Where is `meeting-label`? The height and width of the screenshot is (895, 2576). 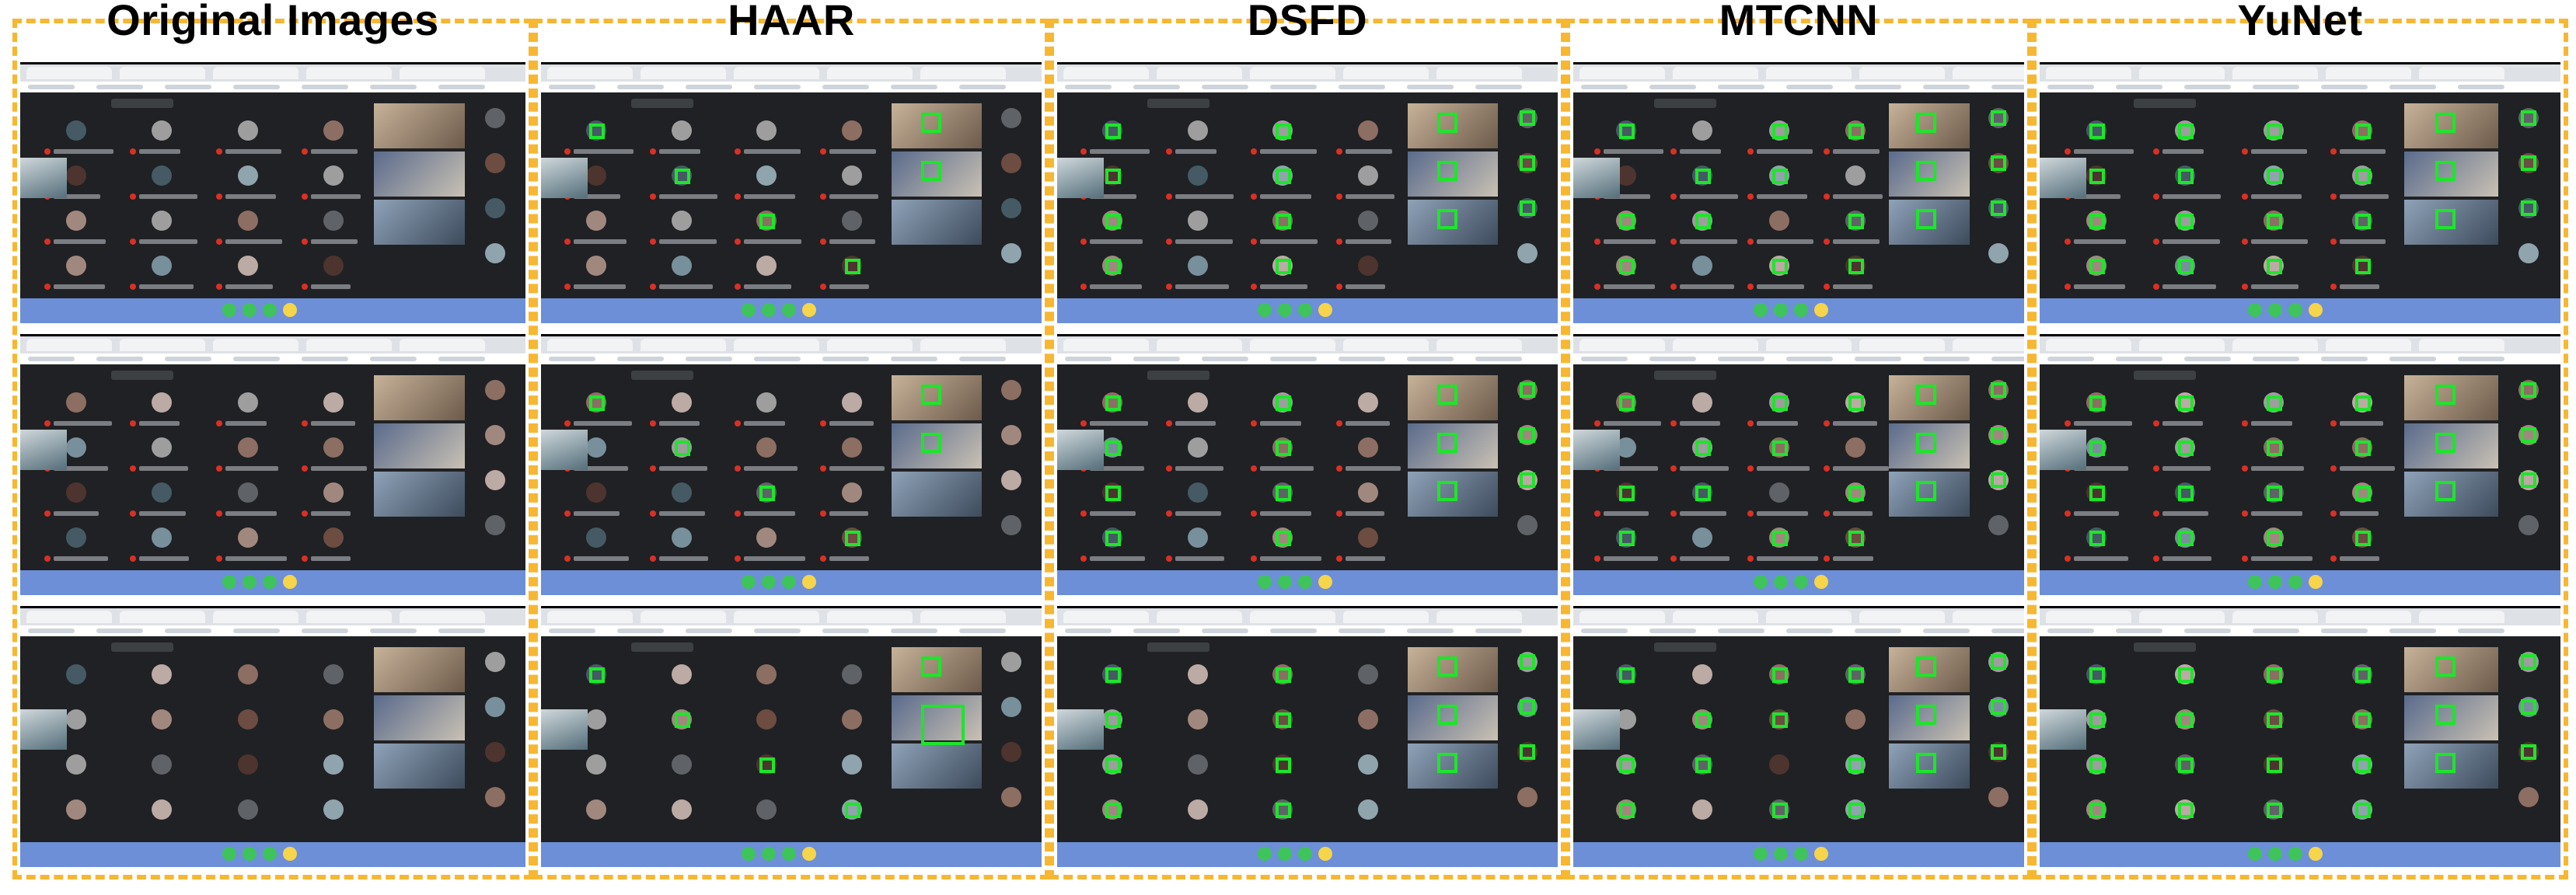 meeting-label is located at coordinates (1178, 375).